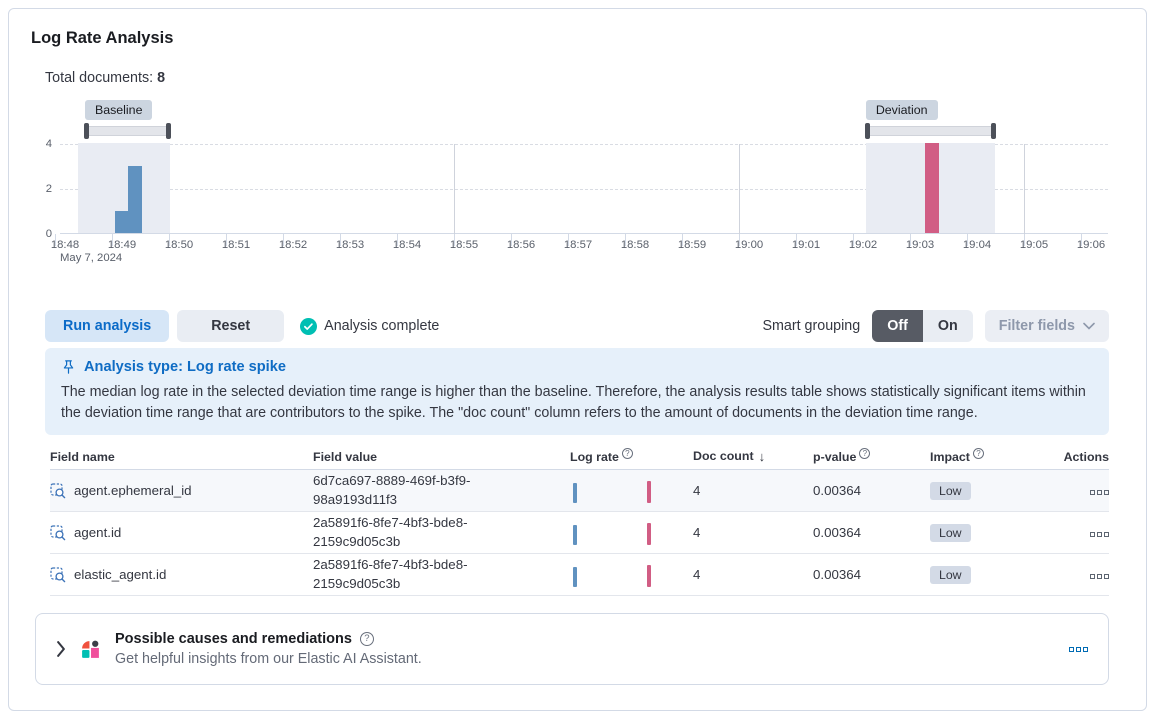 Image resolution: width=1155 pixels, height=719 pixels. Describe the element at coordinates (293, 245) in the screenshot. I see `x-axis-label: 18:52` at that location.